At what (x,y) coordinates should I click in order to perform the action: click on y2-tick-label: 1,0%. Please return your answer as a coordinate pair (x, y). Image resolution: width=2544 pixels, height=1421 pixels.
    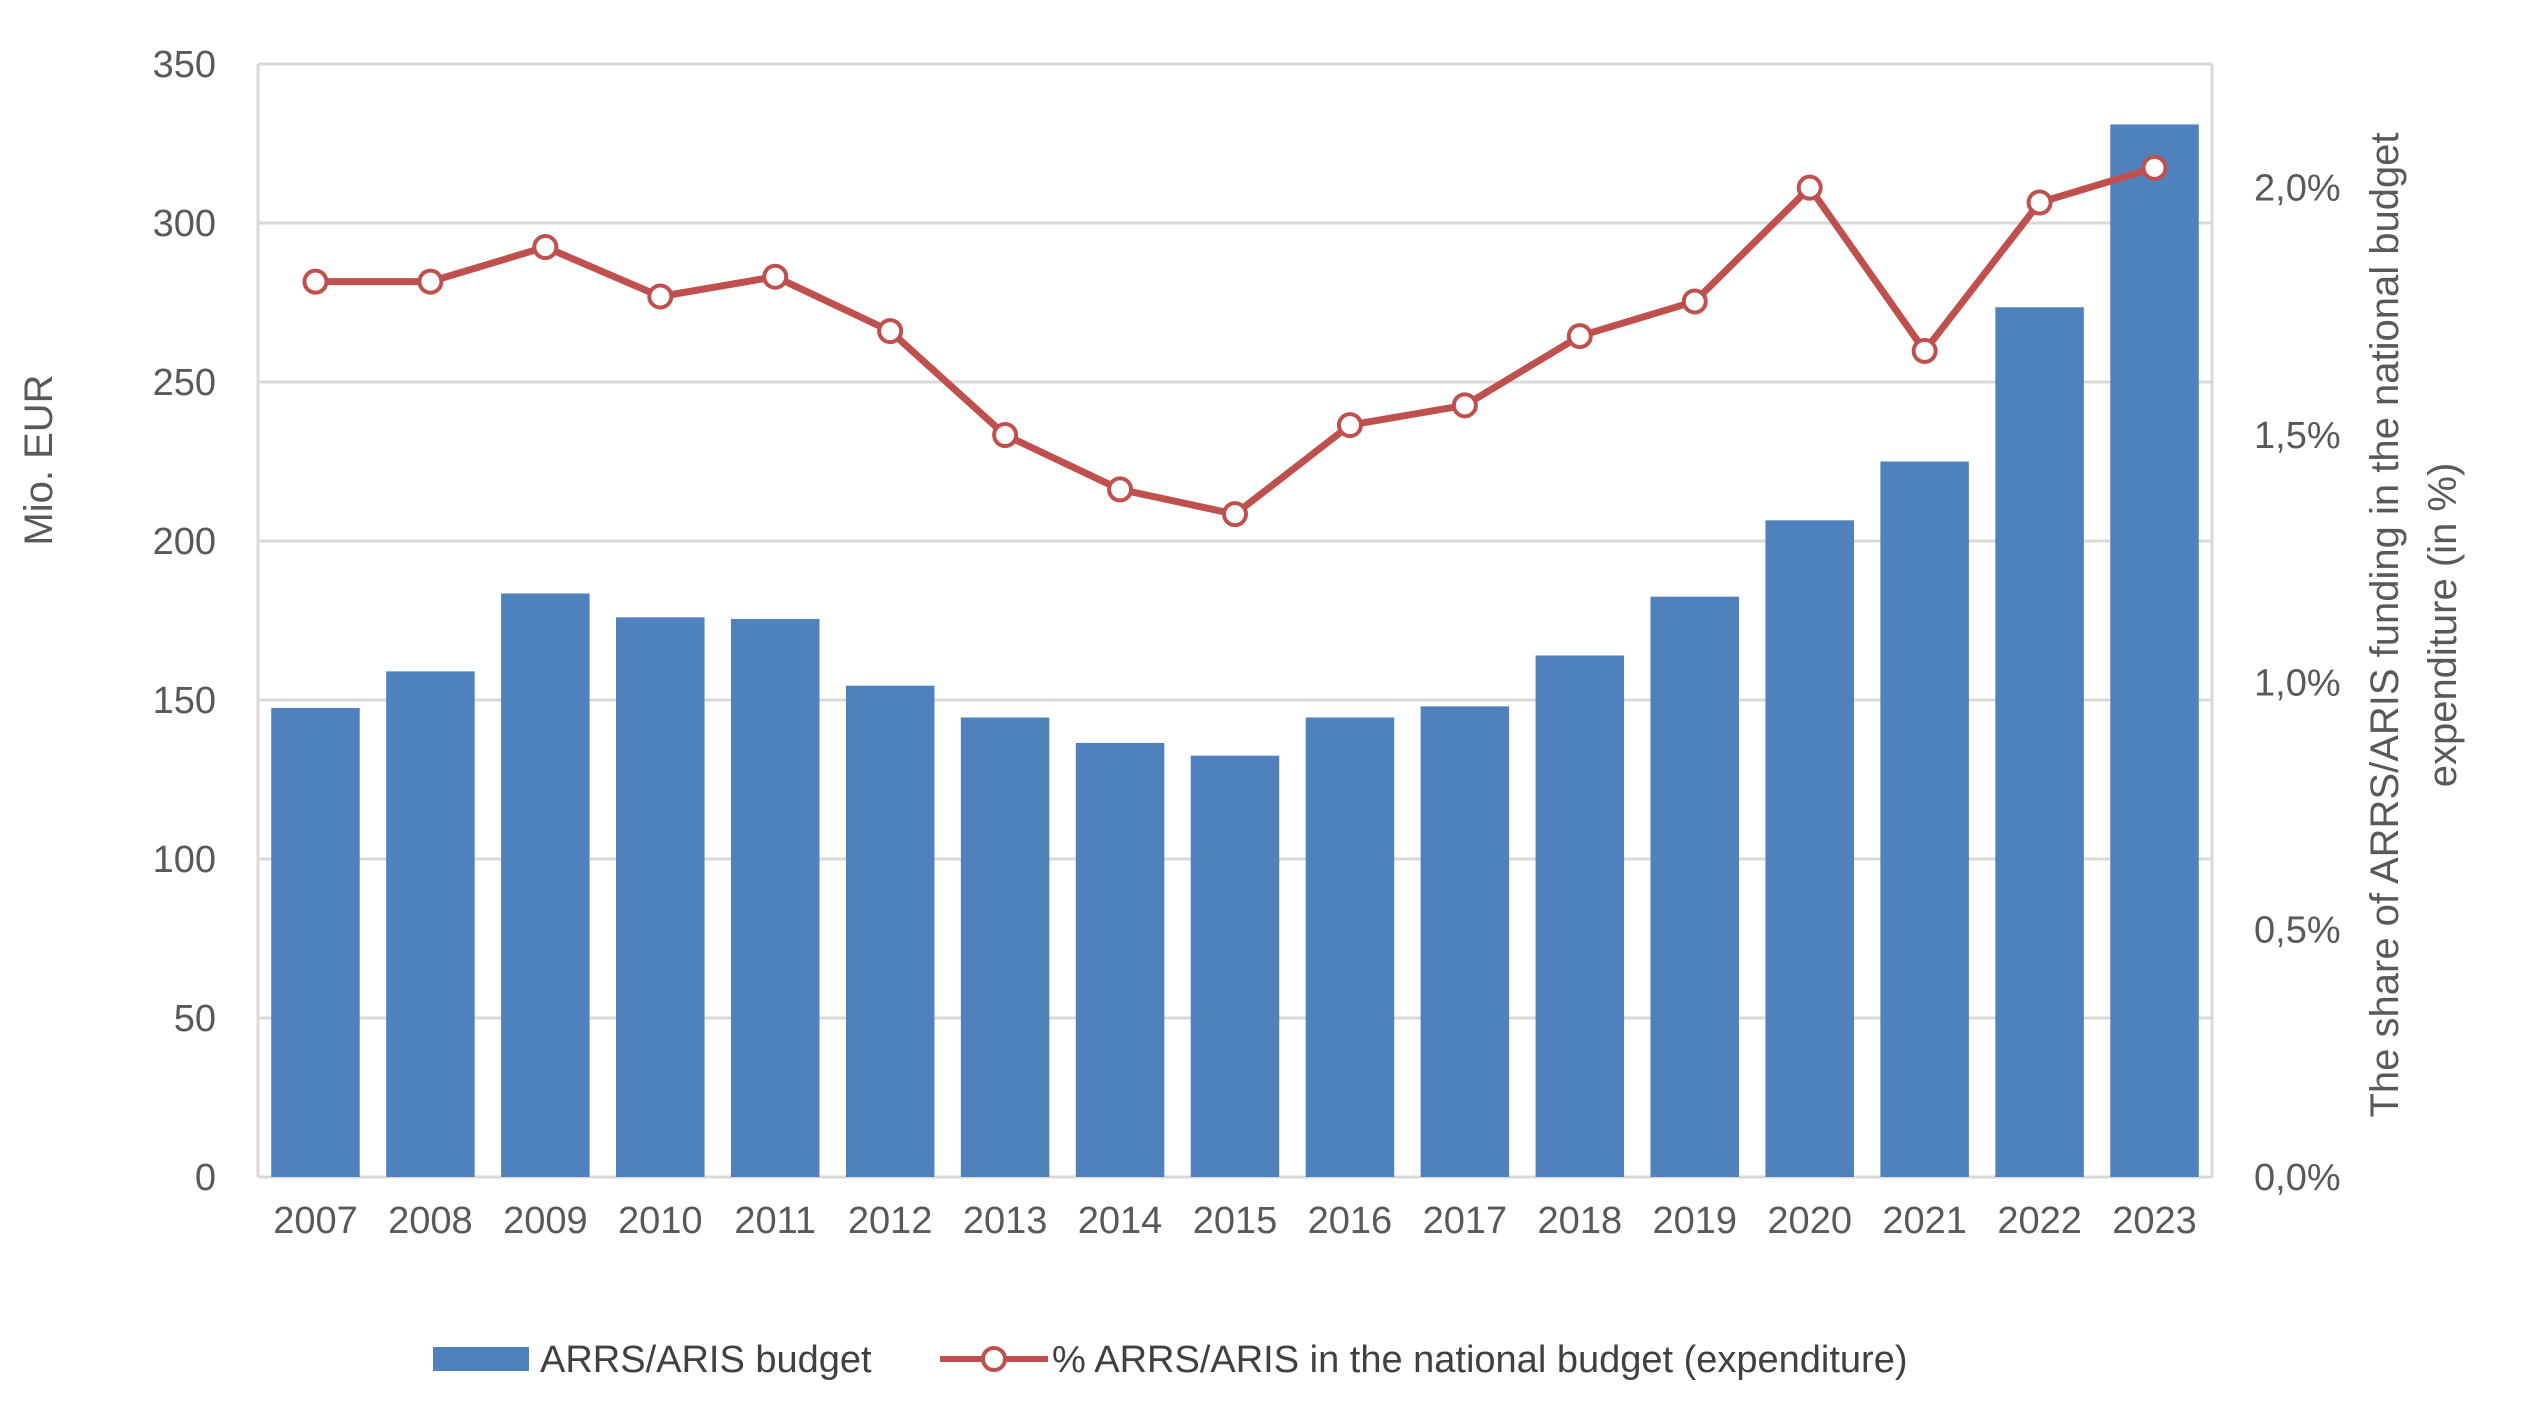
    Looking at the image, I should click on (2297, 683).